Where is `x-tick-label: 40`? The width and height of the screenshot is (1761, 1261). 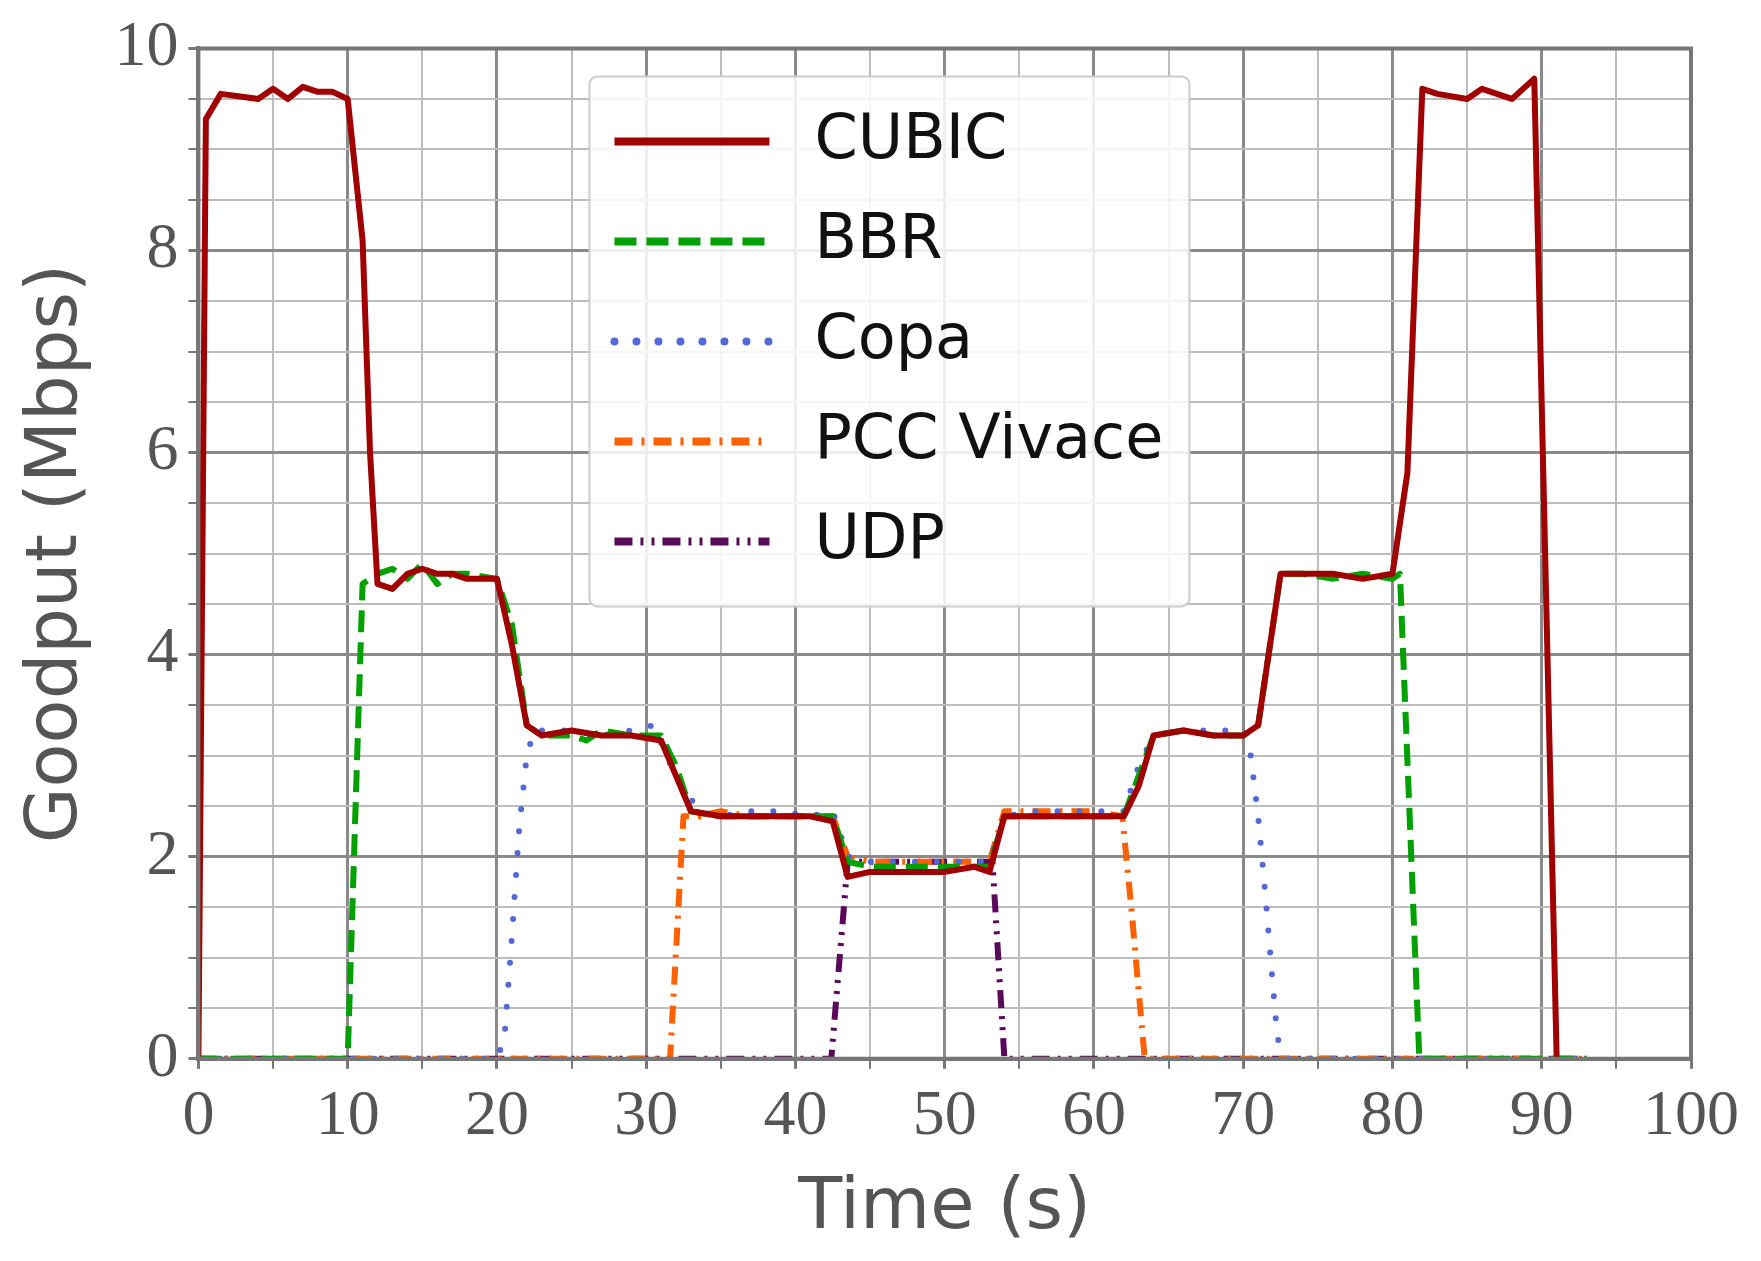 x-tick-label: 40 is located at coordinates (795, 1113).